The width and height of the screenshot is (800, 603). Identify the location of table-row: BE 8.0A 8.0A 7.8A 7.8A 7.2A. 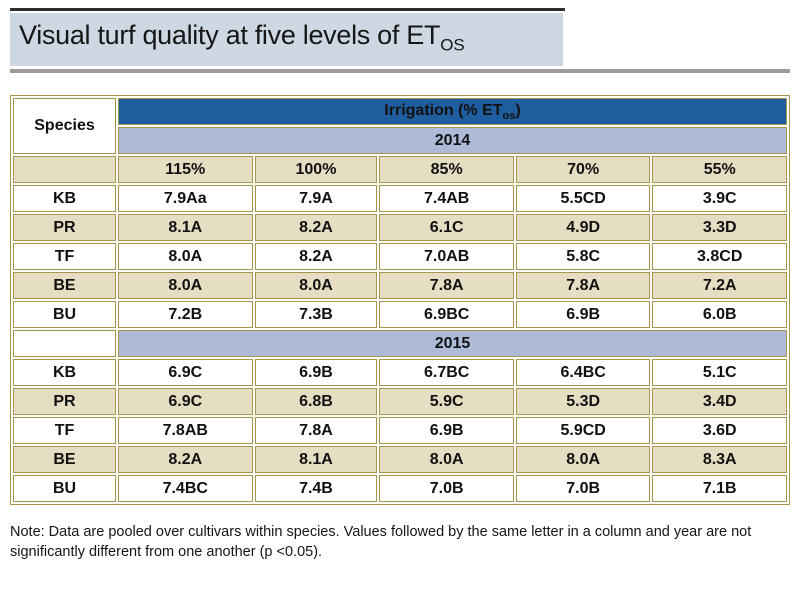
(400, 286).